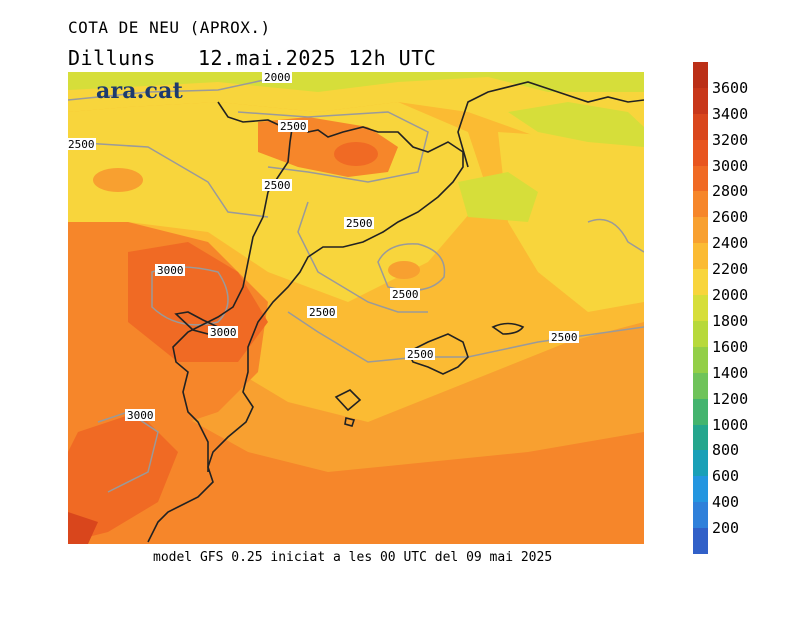 This screenshot has width=800, height=617. What do you see at coordinates (726, 476) in the screenshot?
I see `color-scale-label: 600` at bounding box center [726, 476].